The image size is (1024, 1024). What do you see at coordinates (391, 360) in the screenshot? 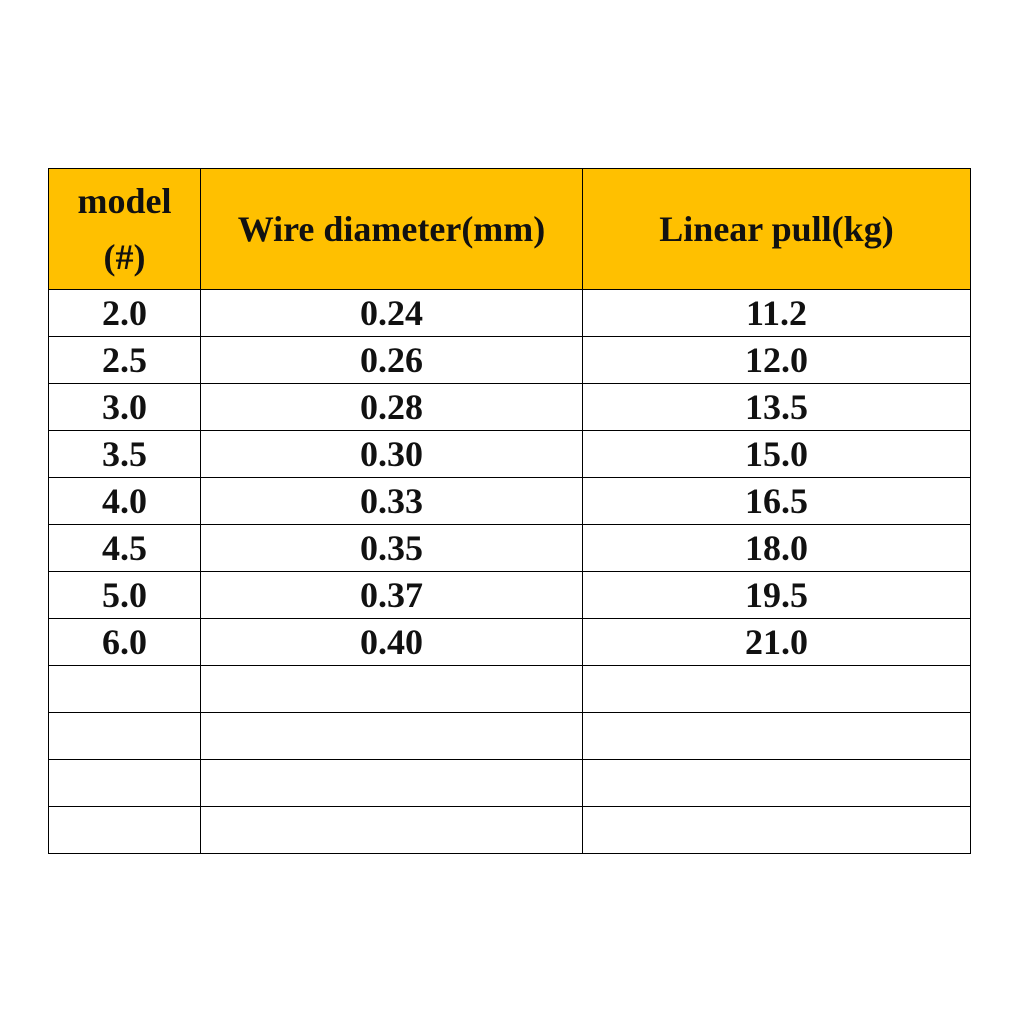
I see `table-cell: 0.26` at bounding box center [391, 360].